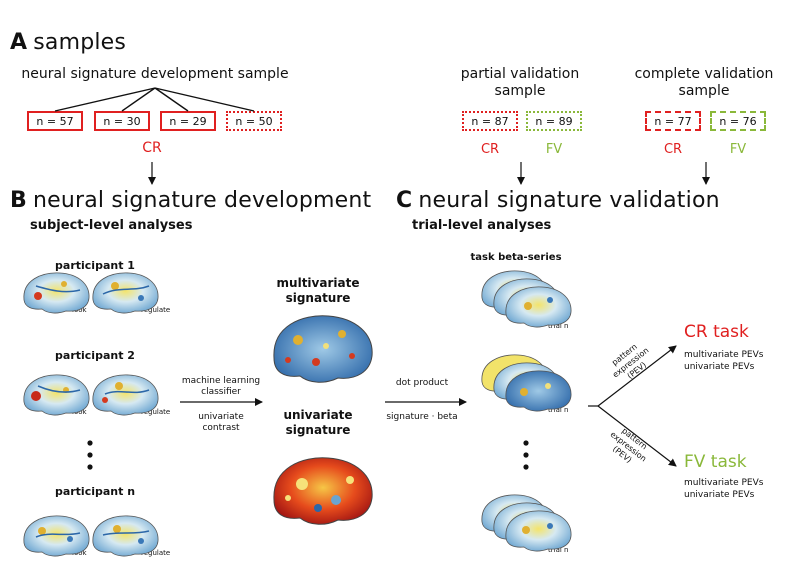 This screenshot has height=588, width=800. I want to click on dev-box-4: n = 50, so click(254, 121).